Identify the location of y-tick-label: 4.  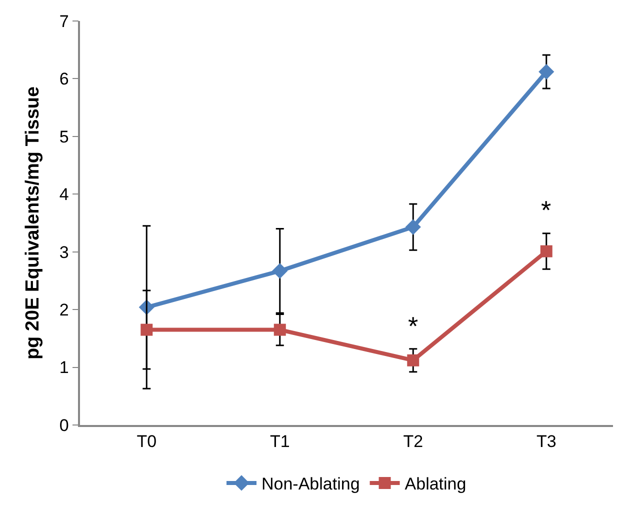
(64, 194).